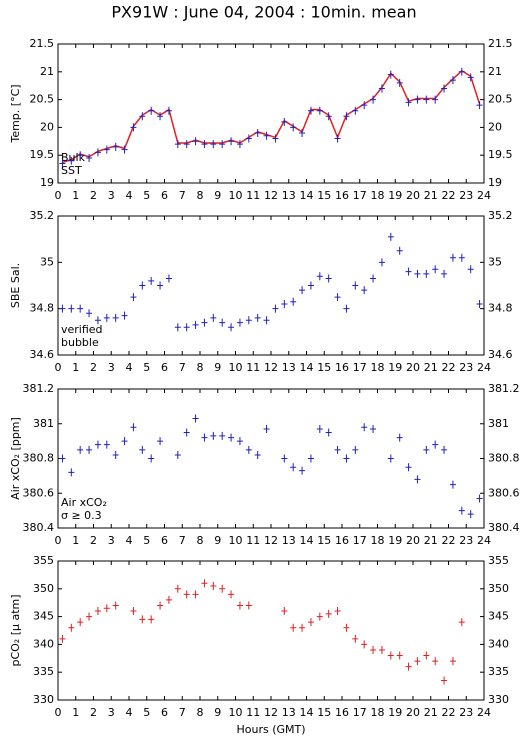 The image size is (529, 739). Describe the element at coordinates (498, 423) in the screenshot. I see `y-tick-label: 381` at that location.